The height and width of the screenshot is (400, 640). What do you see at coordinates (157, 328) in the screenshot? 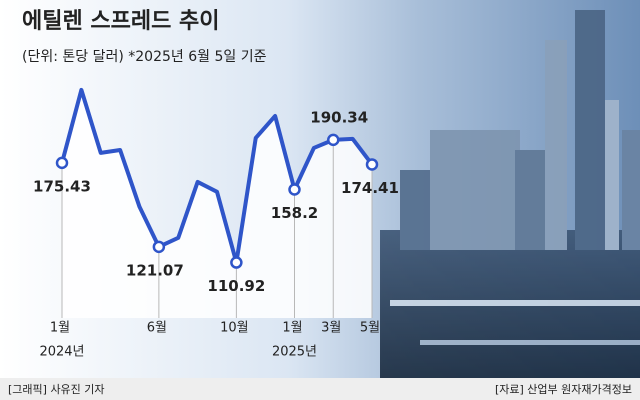
I see `x-tick-label: 6월` at bounding box center [157, 328].